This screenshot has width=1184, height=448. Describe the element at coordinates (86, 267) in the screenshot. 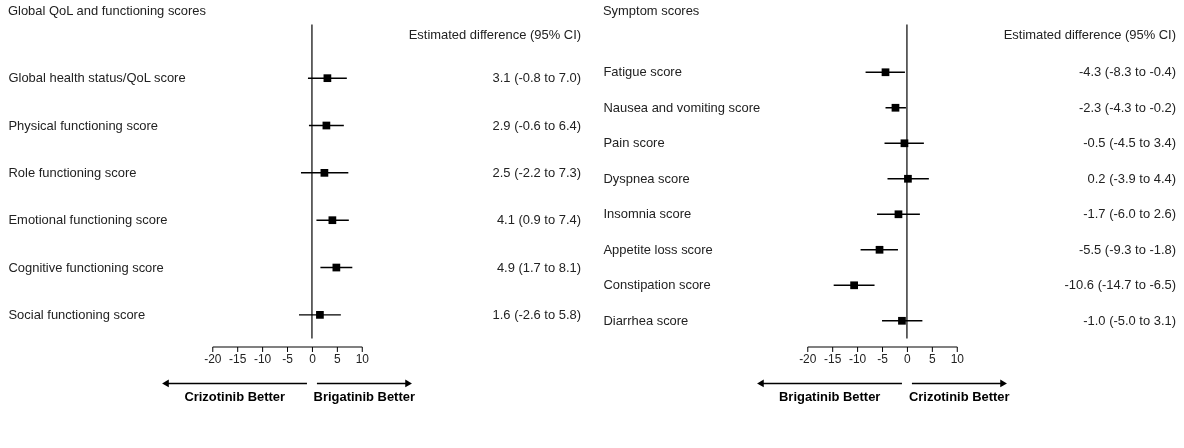

I see `y-tick-label: Cognitive functioning score` at that location.